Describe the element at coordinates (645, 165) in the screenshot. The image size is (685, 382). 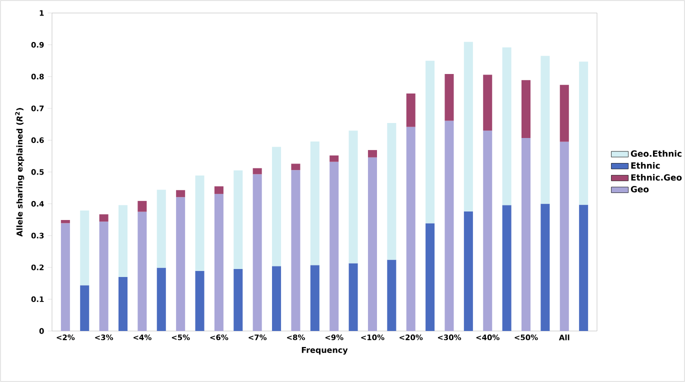
I see `legend-label: Ethnic` at that location.